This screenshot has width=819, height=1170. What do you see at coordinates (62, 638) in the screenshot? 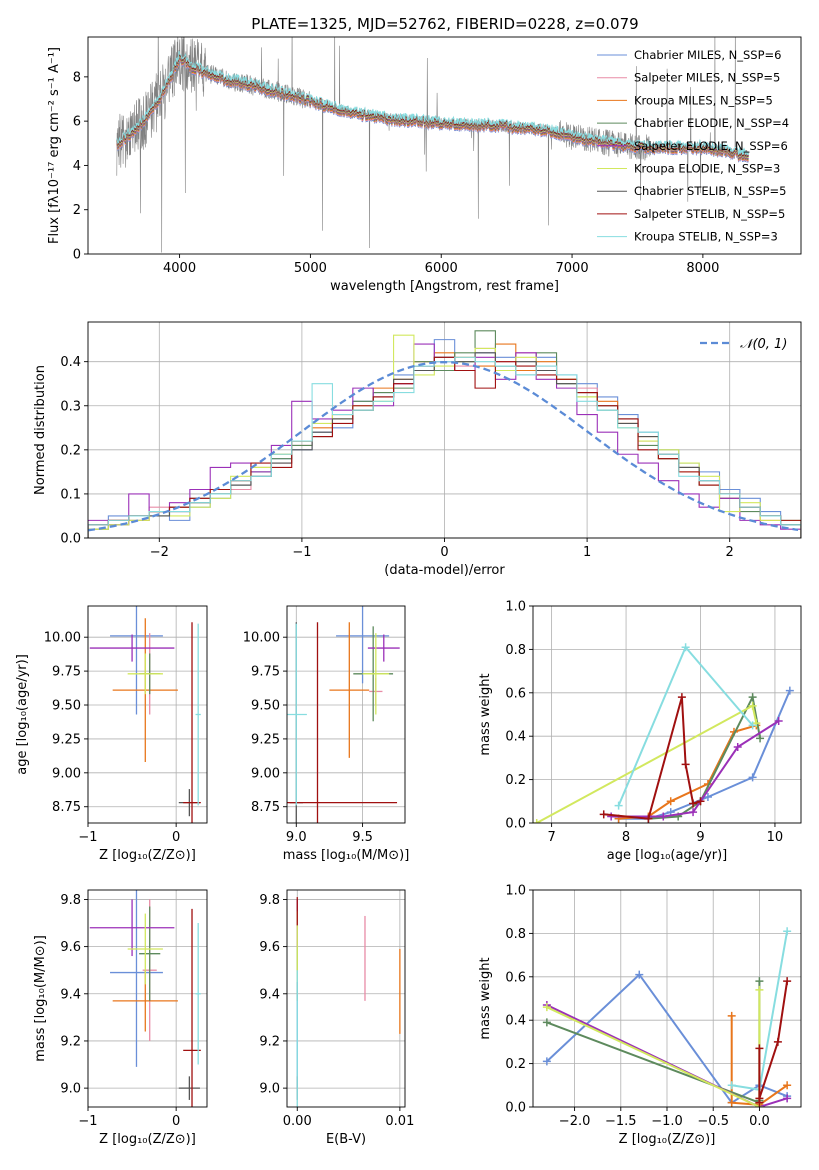
I see `y-tick-label: 10.00` at bounding box center [62, 638].